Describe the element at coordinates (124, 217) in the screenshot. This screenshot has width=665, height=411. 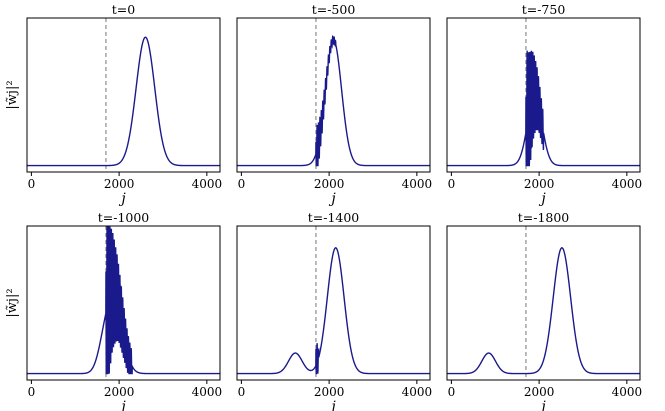
I see `panel-title: t=-1000` at that location.